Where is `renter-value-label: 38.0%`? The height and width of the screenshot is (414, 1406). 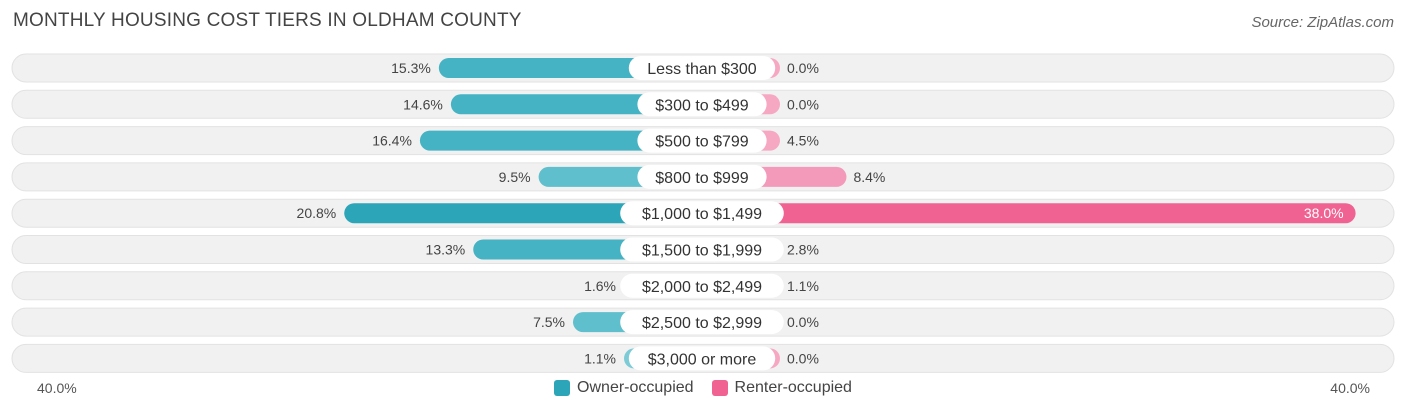
renter-value-label: 38.0% is located at coordinates (1324, 213).